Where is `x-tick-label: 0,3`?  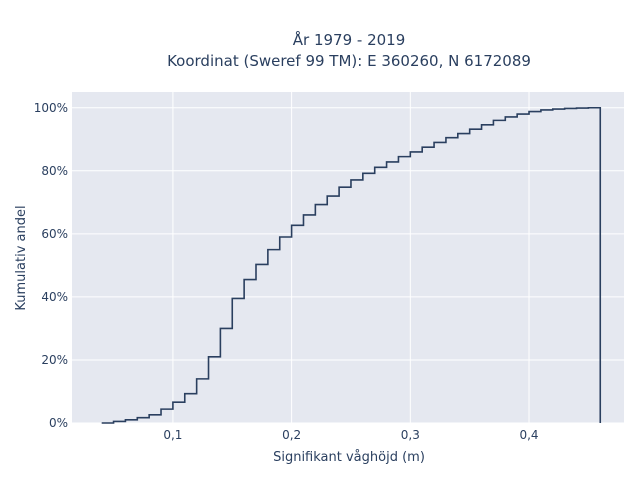 x-tick-label: 0,3 is located at coordinates (410, 435).